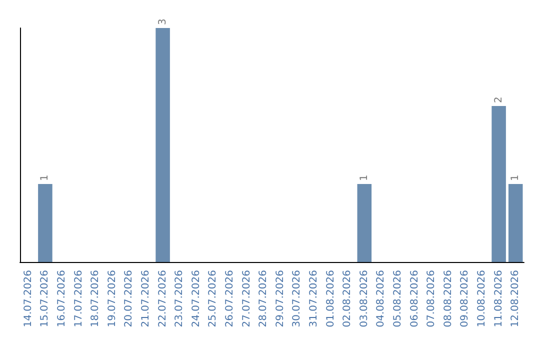  What do you see at coordinates (78, 299) in the screenshot?
I see `x-tick-label: 17.07.2026` at bounding box center [78, 299].